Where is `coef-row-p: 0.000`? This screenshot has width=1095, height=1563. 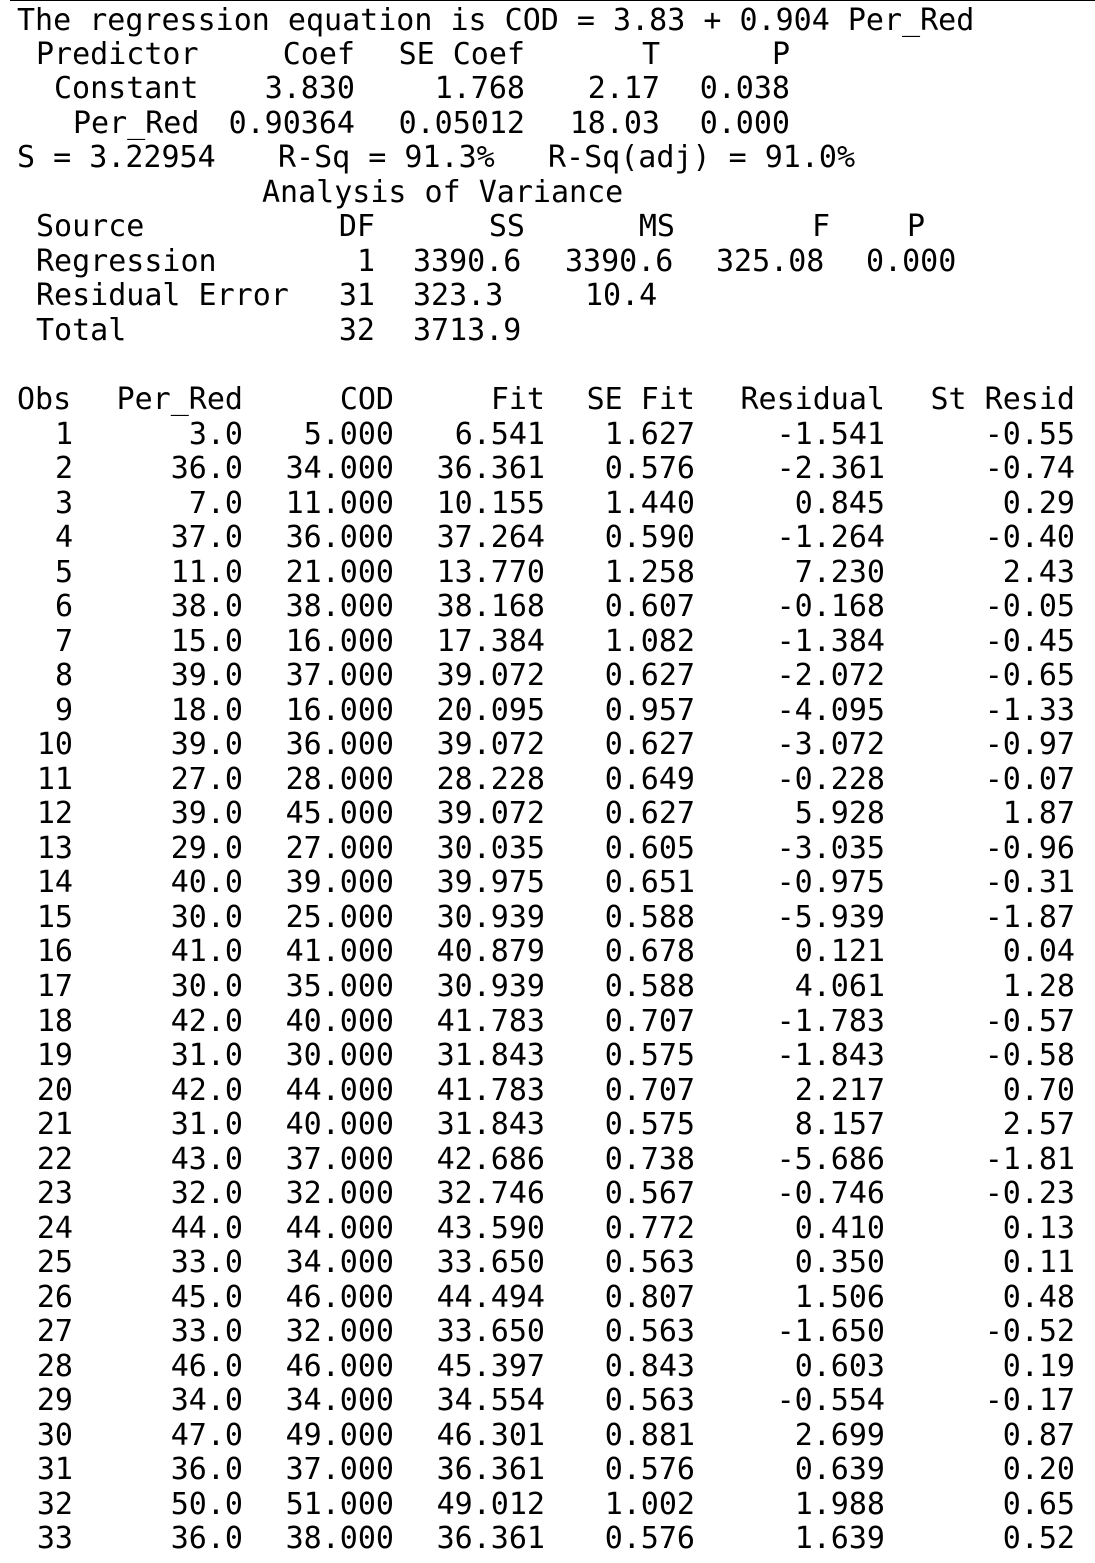 coef-row-p: 0.000 is located at coordinates (744, 123).